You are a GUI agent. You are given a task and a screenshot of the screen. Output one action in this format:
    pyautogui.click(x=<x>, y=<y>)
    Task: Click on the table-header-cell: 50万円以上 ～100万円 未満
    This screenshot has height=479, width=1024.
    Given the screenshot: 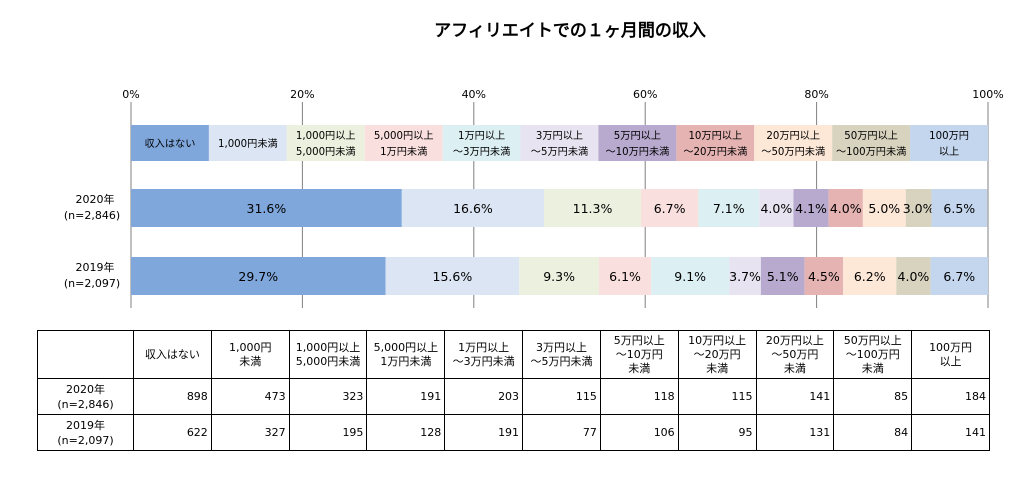 What is the action you would take?
    pyautogui.click(x=873, y=354)
    